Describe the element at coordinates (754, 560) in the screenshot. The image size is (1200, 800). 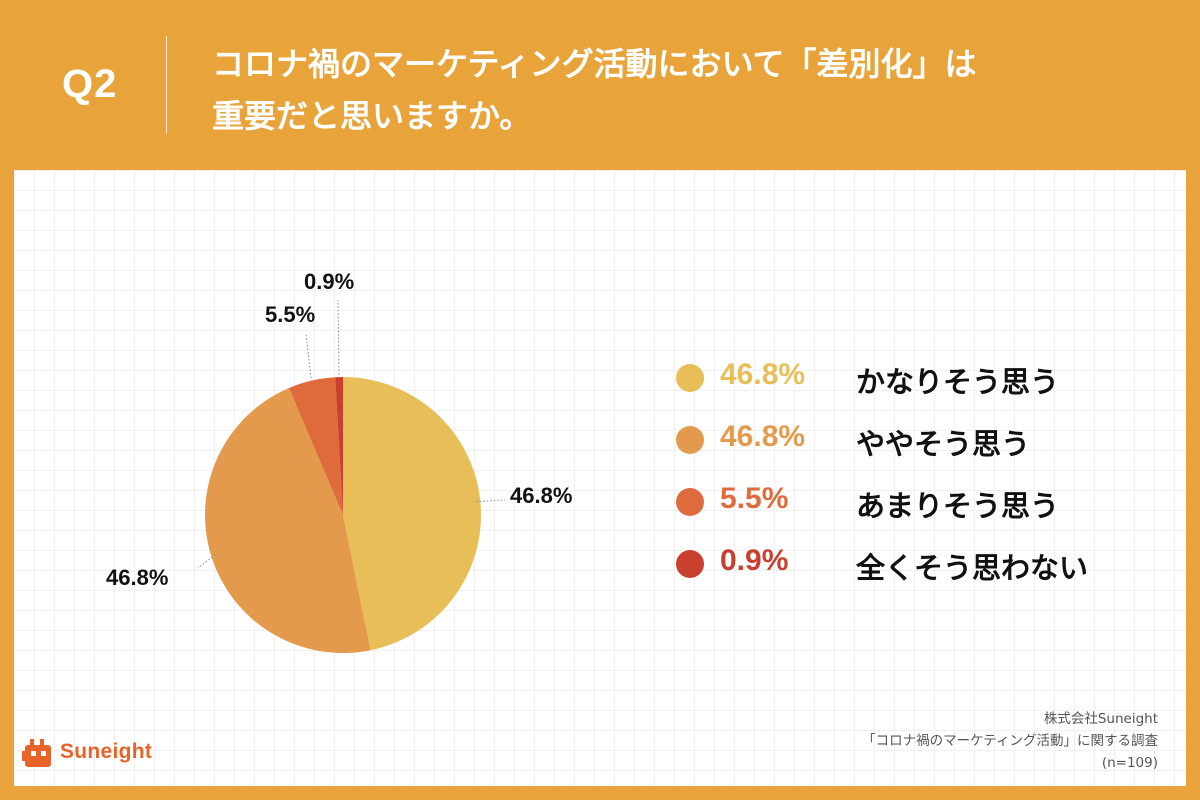
I see `legend-percent: 0.9%` at that location.